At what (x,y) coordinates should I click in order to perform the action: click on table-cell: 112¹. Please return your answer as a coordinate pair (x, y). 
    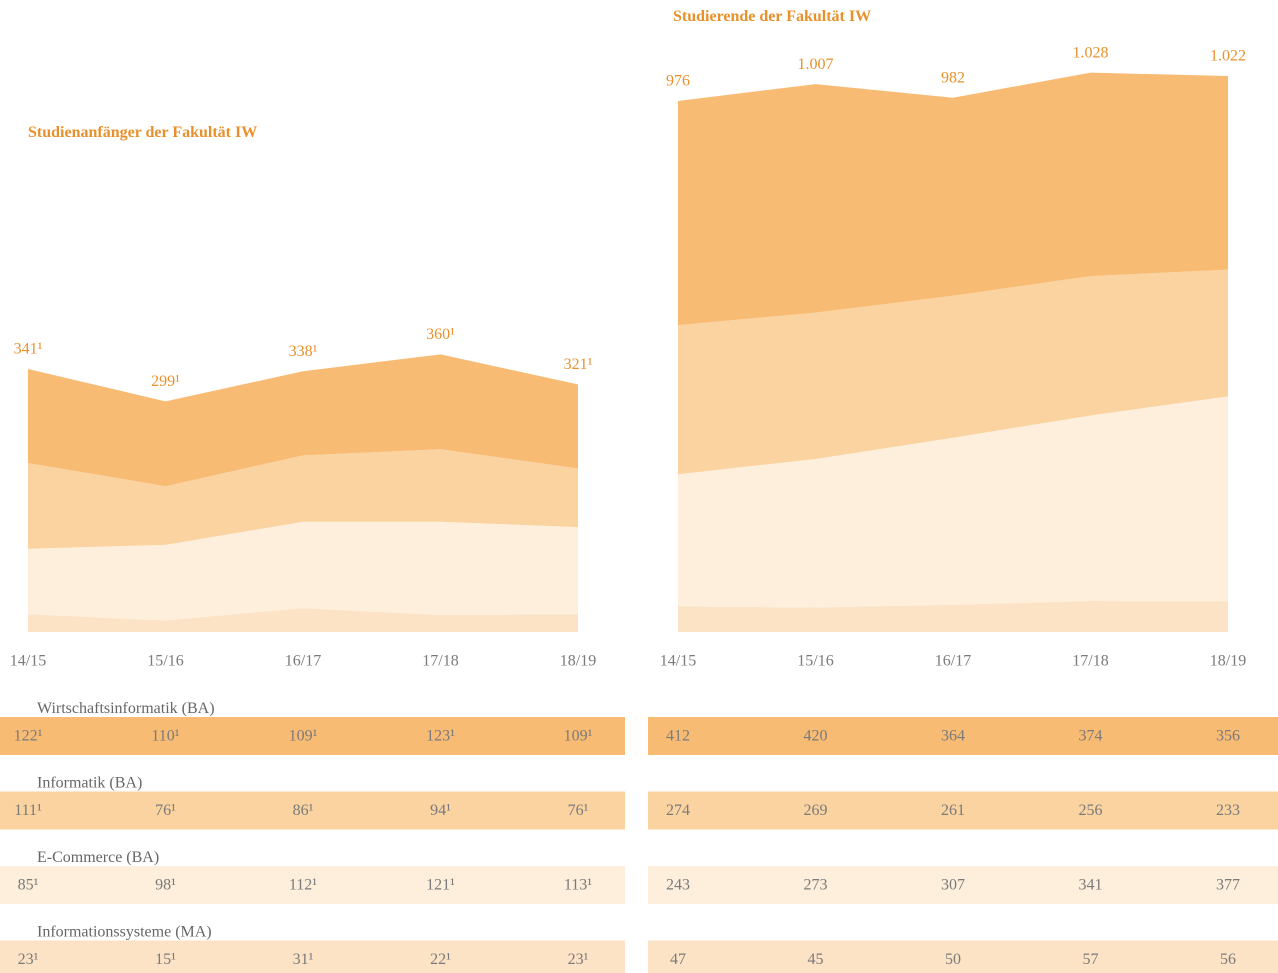
    Looking at the image, I should click on (303, 885).